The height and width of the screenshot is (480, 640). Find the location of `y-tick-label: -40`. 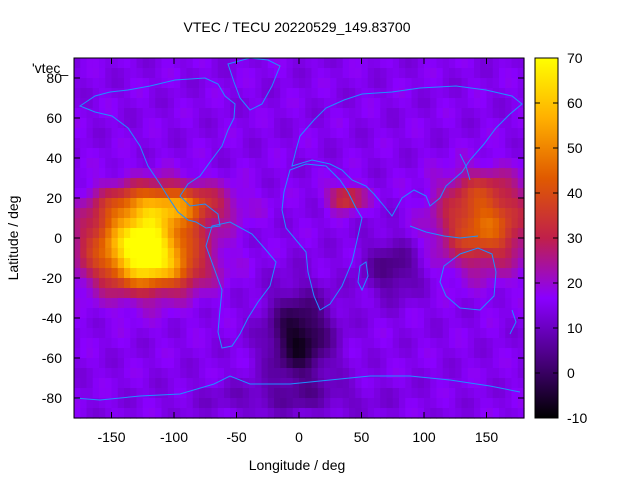

y-tick-label: -40 is located at coordinates (52, 318).